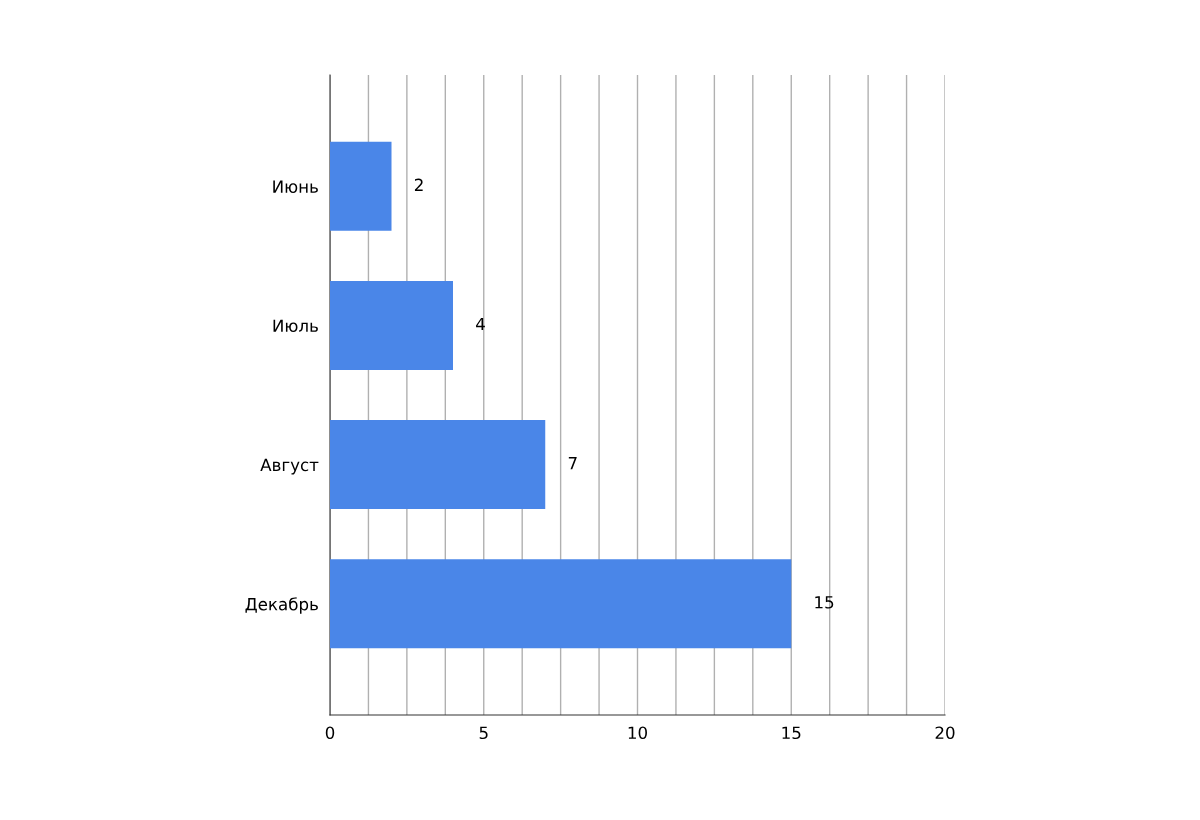  What do you see at coordinates (483, 733) in the screenshot?
I see `x-tick-label: 5` at bounding box center [483, 733].